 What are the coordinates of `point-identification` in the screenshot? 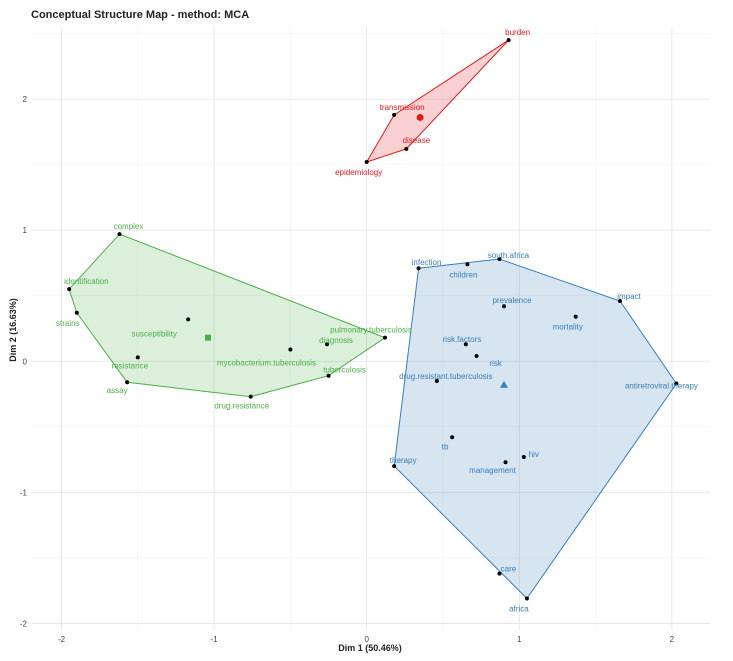 It's located at (69, 289).